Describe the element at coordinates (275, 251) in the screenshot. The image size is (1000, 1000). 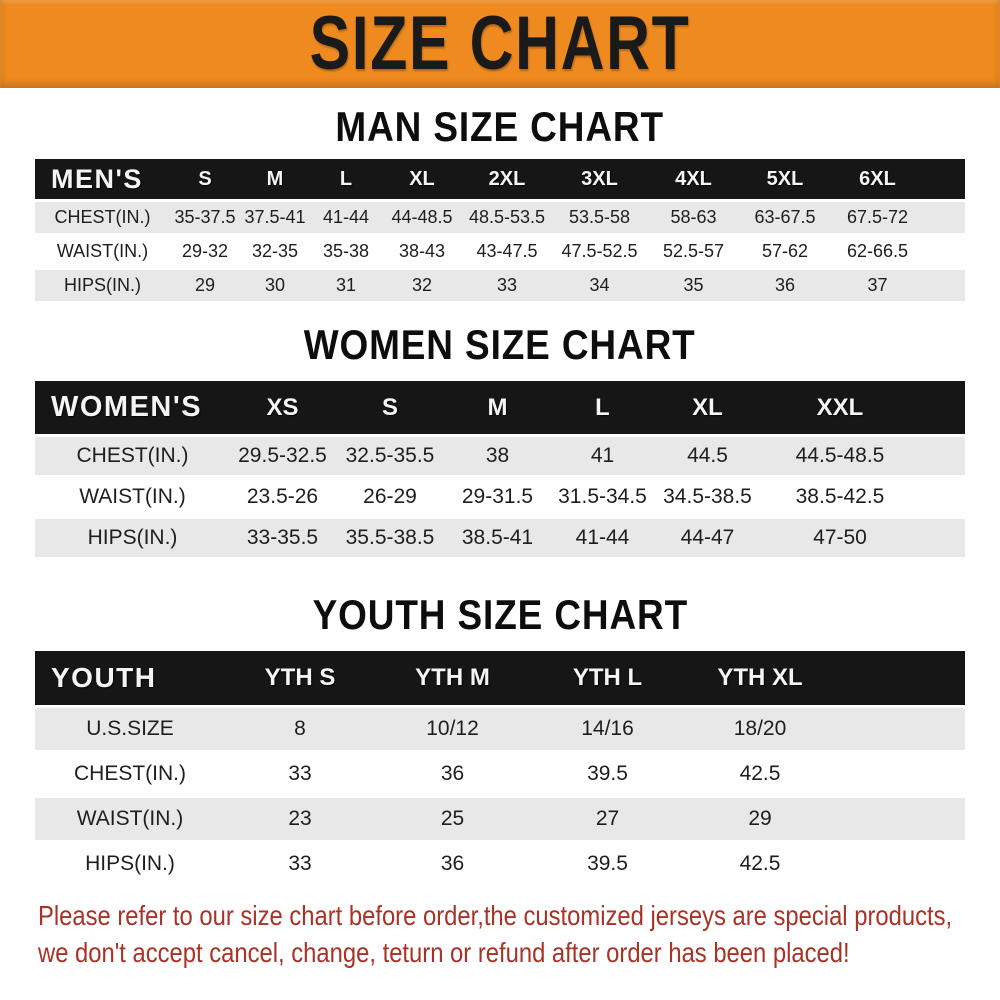
I see `cell: 32-35` at that location.